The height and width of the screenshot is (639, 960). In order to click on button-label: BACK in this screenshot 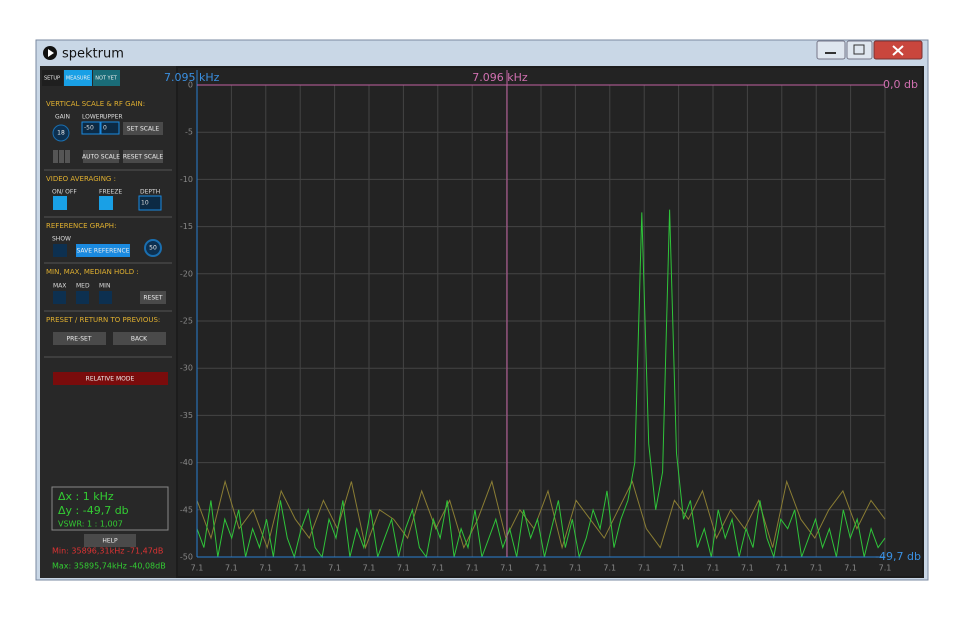, I will do `click(139, 339)`.